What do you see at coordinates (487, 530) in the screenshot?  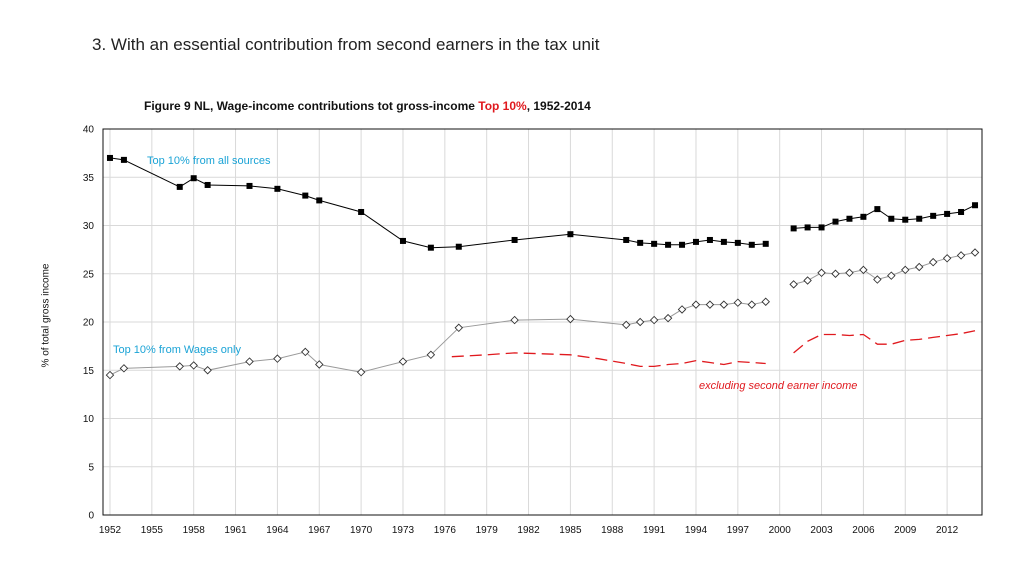 I see `x-tick-label: 1979` at bounding box center [487, 530].